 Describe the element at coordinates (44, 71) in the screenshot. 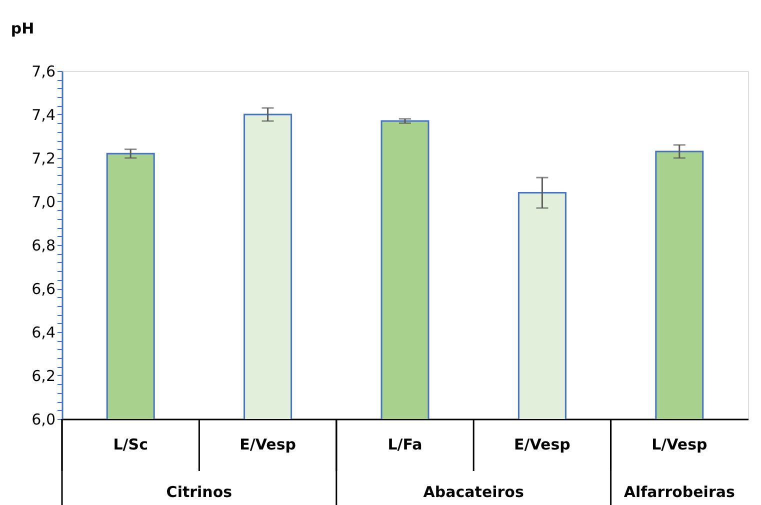

I see `y-tick-label: 7,6` at that location.